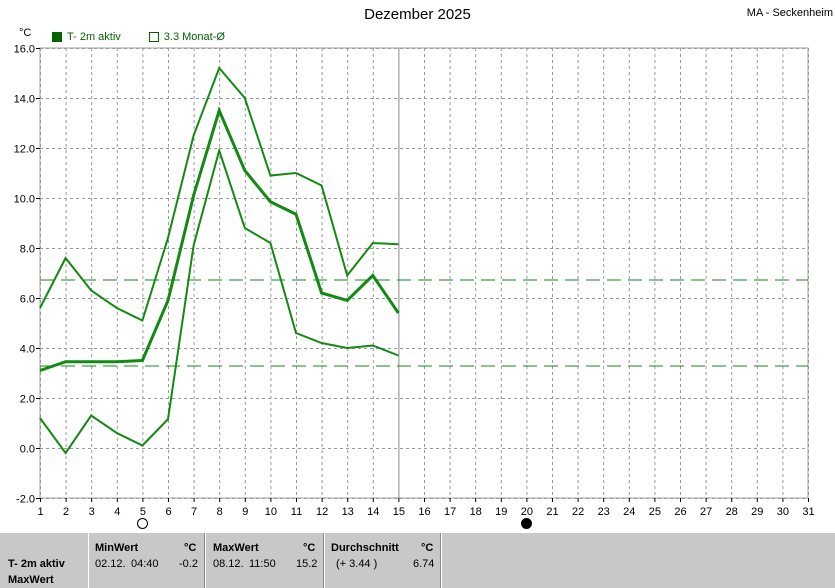  Describe the element at coordinates (143, 523) in the screenshot. I see `full-moon-icon` at that location.